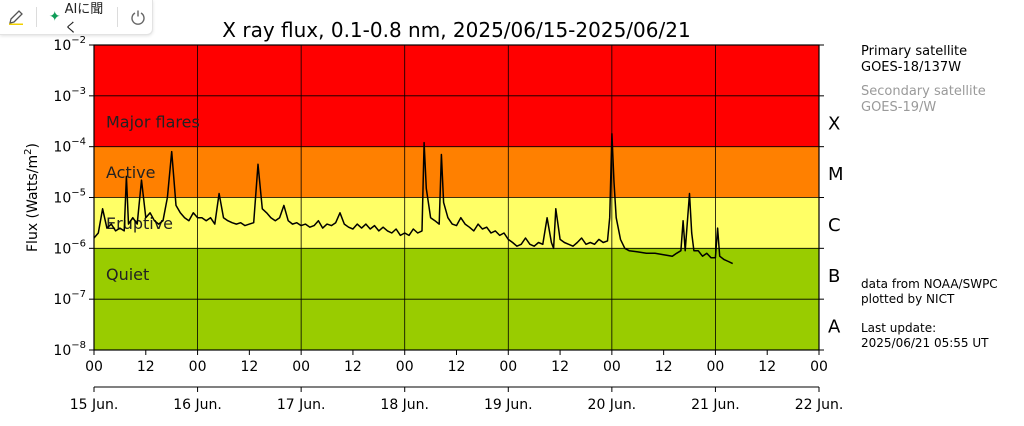  What do you see at coordinates (834, 225) in the screenshot?
I see `flare-class-label: C` at bounding box center [834, 225].